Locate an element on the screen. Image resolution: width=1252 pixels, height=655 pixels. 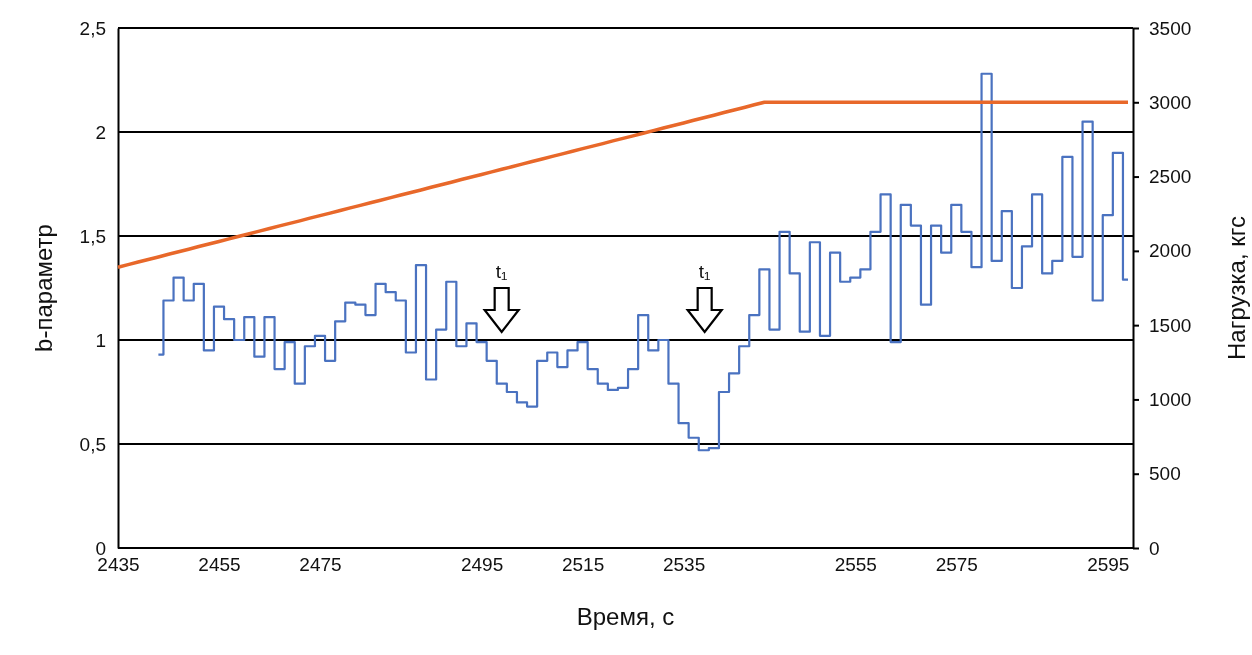
y2-tick-label: 1000 is located at coordinates (1170, 400).